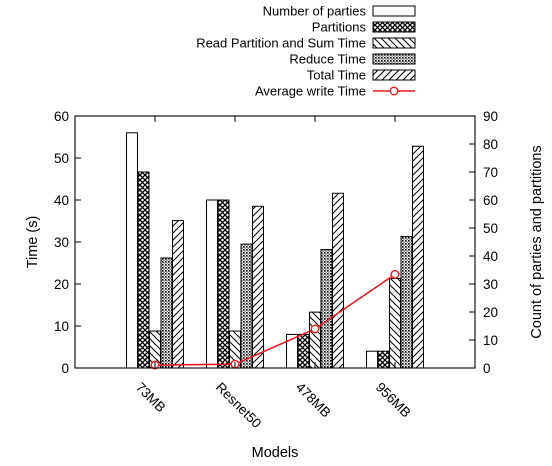  Describe the element at coordinates (490, 256) in the screenshot. I see `y2-tick-label: 40` at that location.